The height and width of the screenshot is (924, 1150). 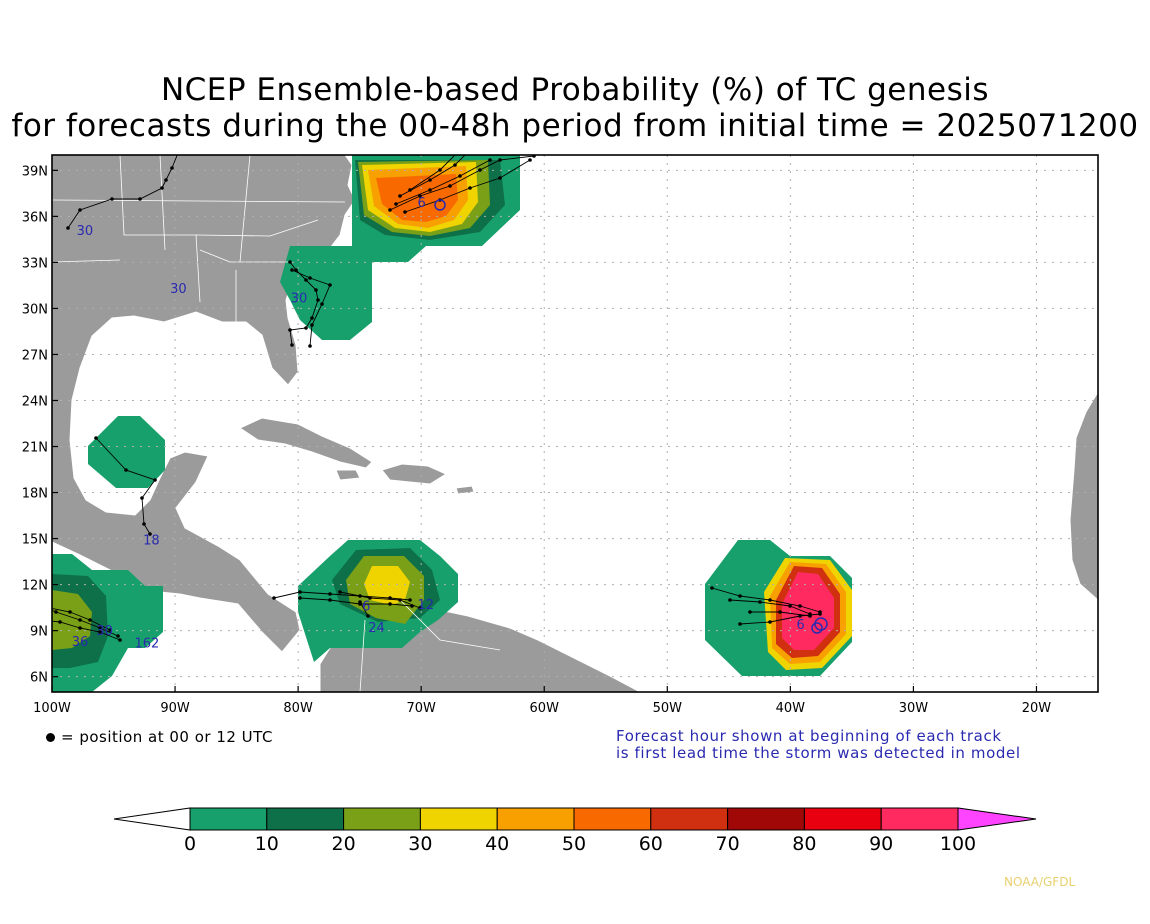 What do you see at coordinates (52, 708) in the screenshot?
I see `lon-tick-label: 100W` at bounding box center [52, 708].